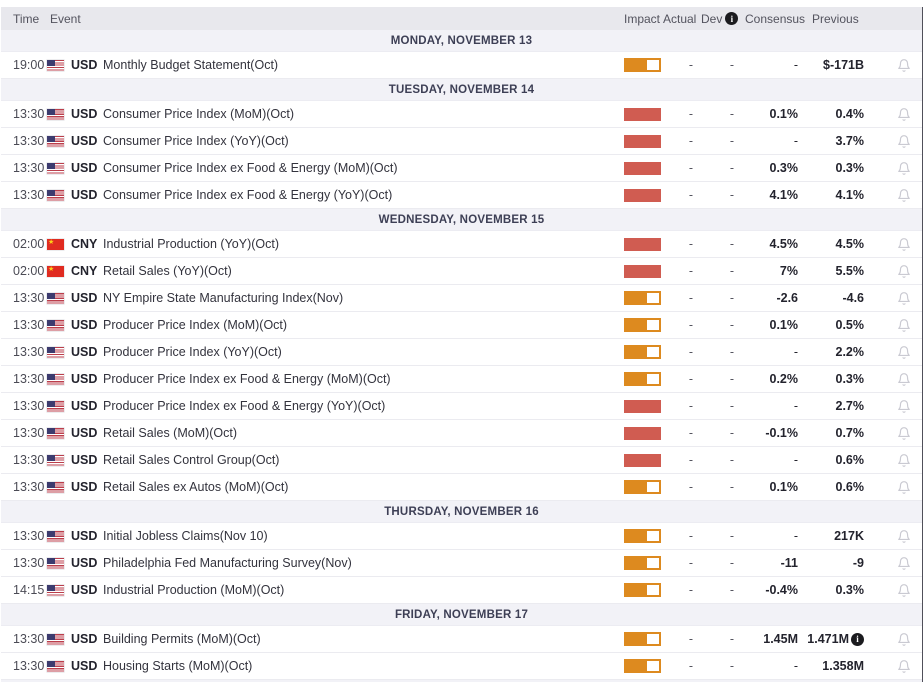  I want to click on event-name: Producer Price Index (YoY)(Oct), so click(192, 352).